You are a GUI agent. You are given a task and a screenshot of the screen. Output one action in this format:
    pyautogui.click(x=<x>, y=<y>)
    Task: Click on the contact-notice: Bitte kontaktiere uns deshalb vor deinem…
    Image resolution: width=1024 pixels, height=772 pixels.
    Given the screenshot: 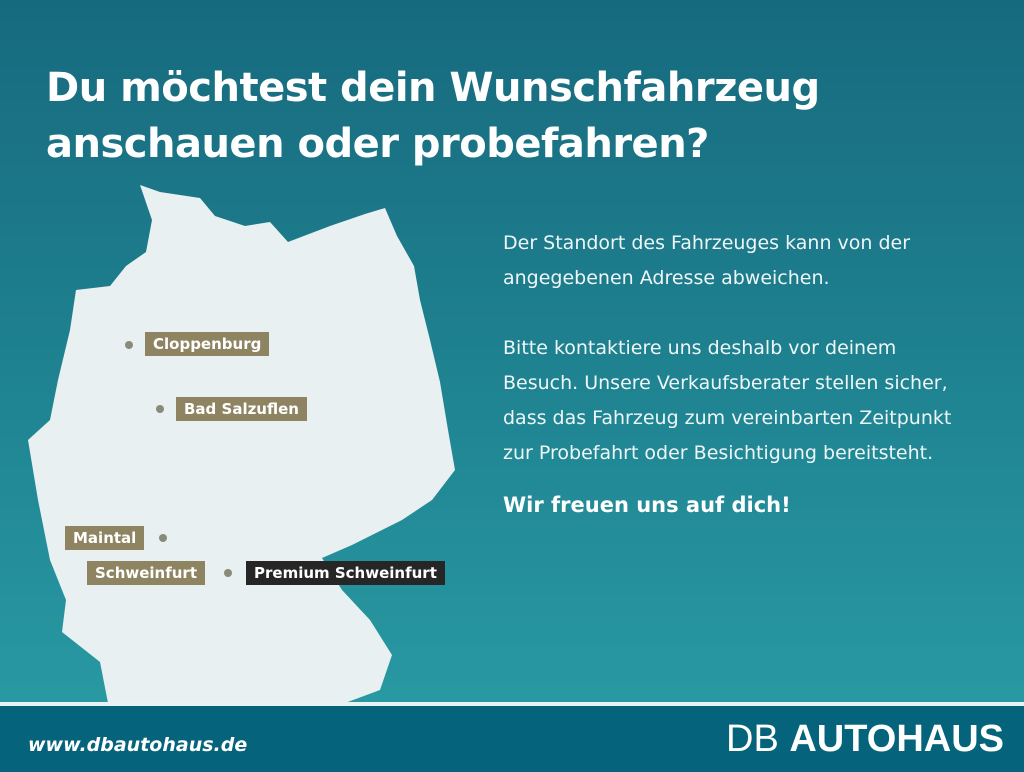 What is the action you would take?
    pyautogui.click(x=727, y=400)
    